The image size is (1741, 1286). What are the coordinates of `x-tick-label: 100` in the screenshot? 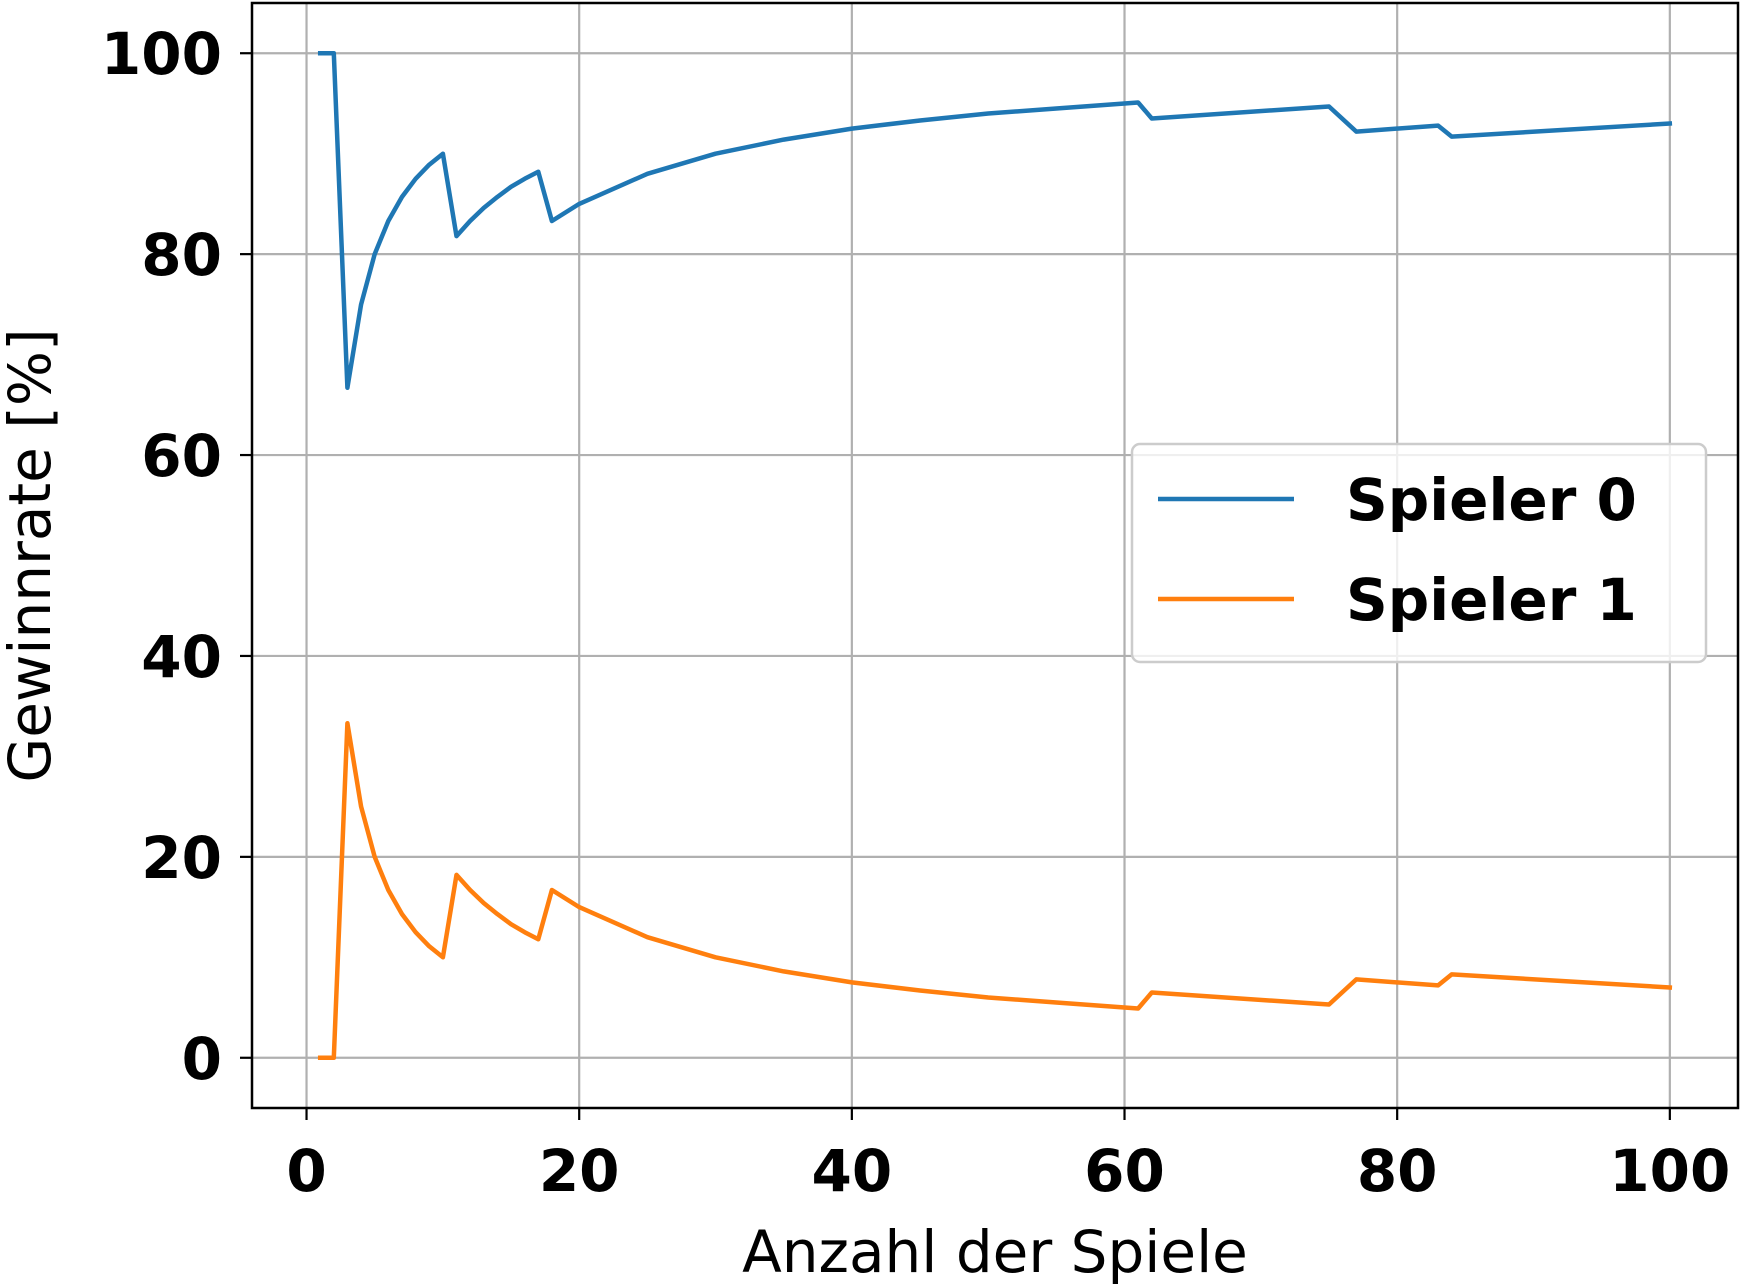 It's located at (1669, 1171).